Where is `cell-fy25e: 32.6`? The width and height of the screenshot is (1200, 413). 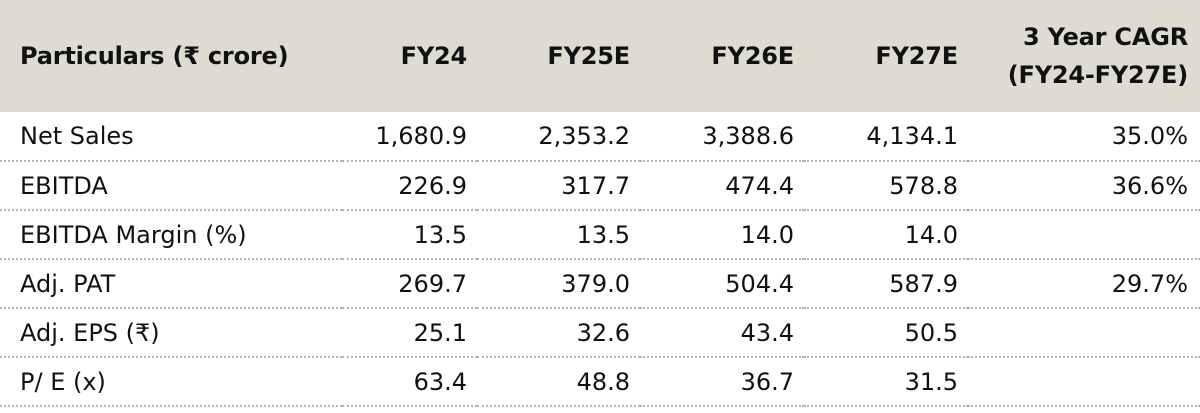
cell-fy25e: 32.6 is located at coordinates (603, 332).